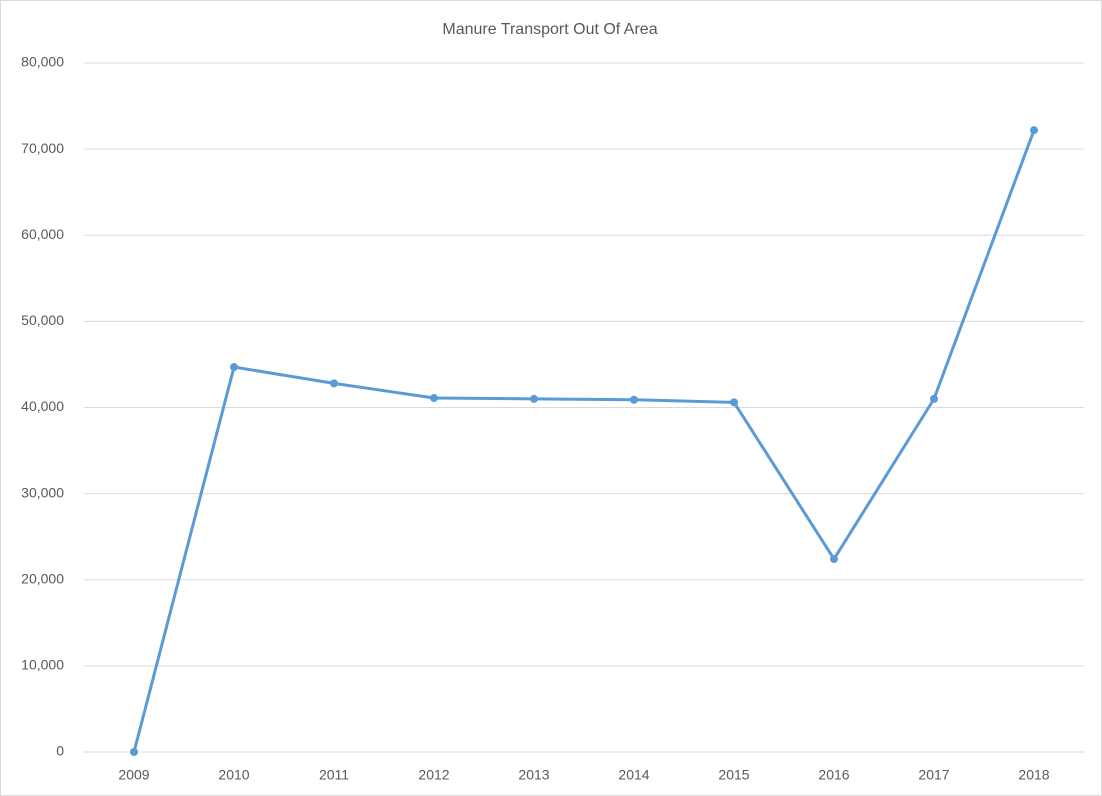 Image resolution: width=1102 pixels, height=796 pixels. I want to click on x-tick-label: 2016, so click(833, 775).